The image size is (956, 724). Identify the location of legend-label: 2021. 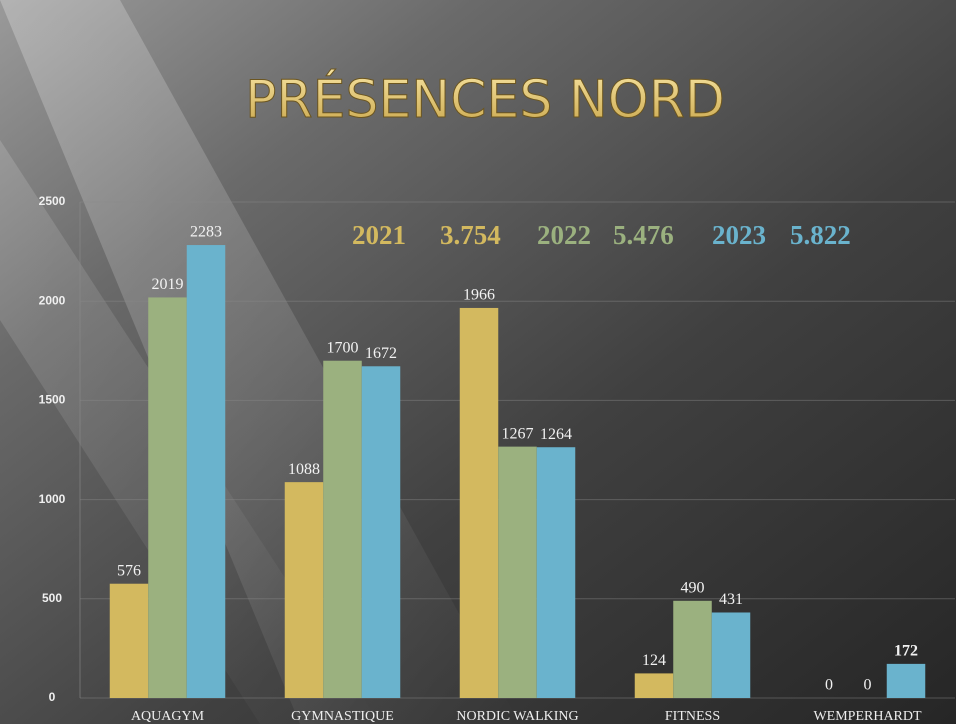
(379, 235).